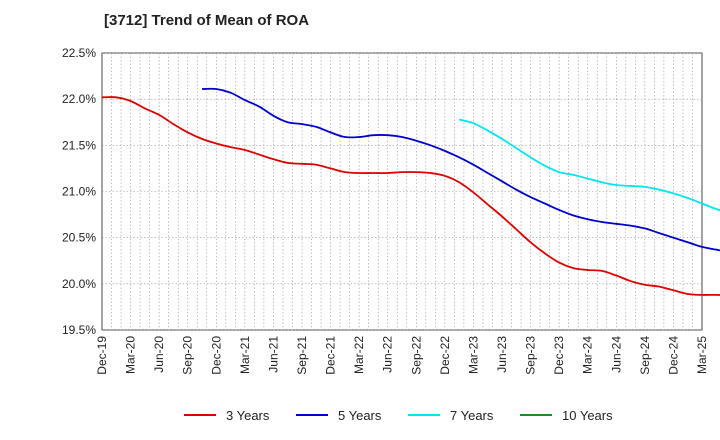 The height and width of the screenshot is (440, 720). I want to click on x-tick-label: Dec-21, so click(331, 355).